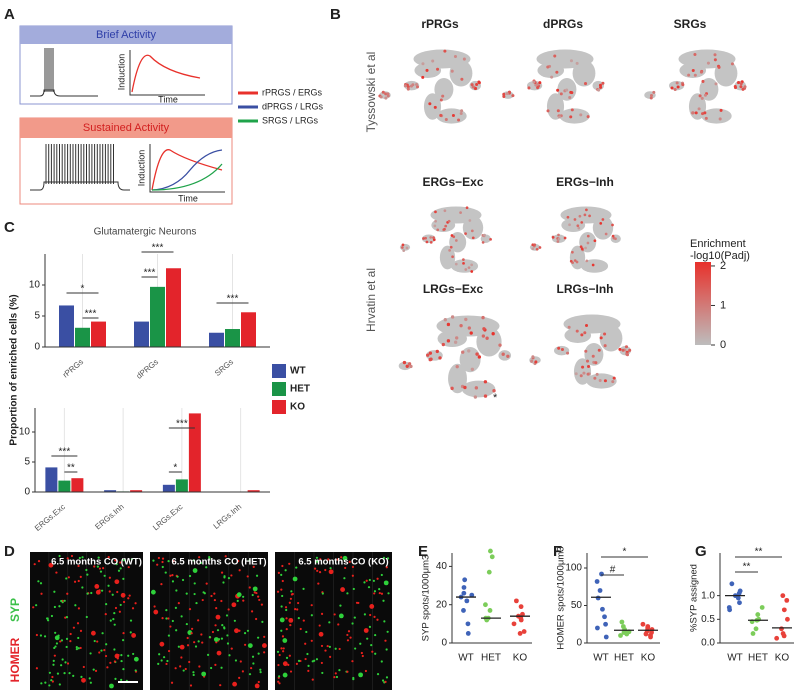 The image size is (800, 696). What do you see at coordinates (37, 316) in the screenshot?
I see `y-tick-label: 5` at bounding box center [37, 316].